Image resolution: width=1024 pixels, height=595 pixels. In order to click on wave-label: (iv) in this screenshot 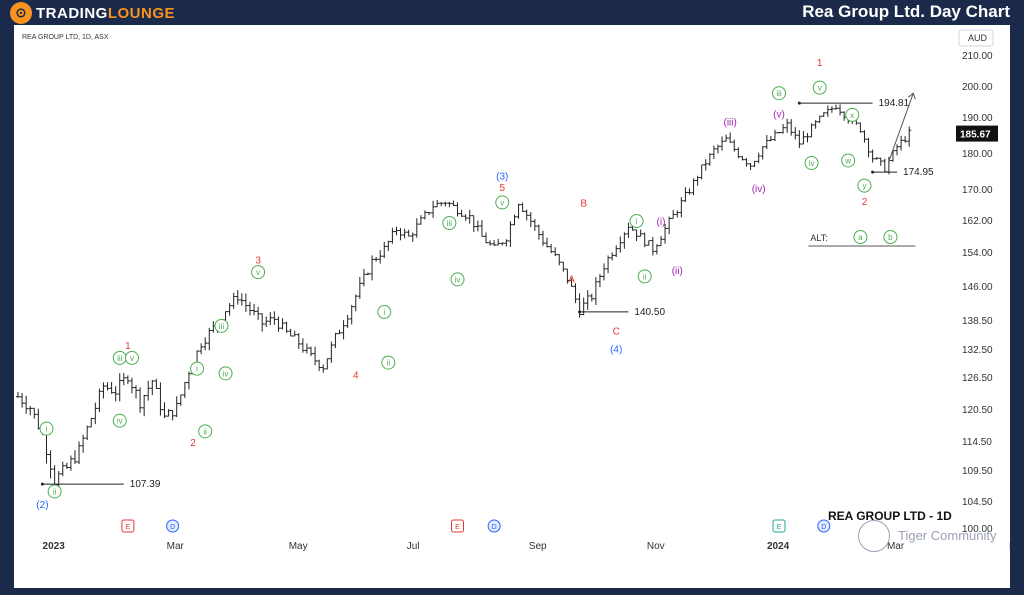, I will do `click(759, 189)`.